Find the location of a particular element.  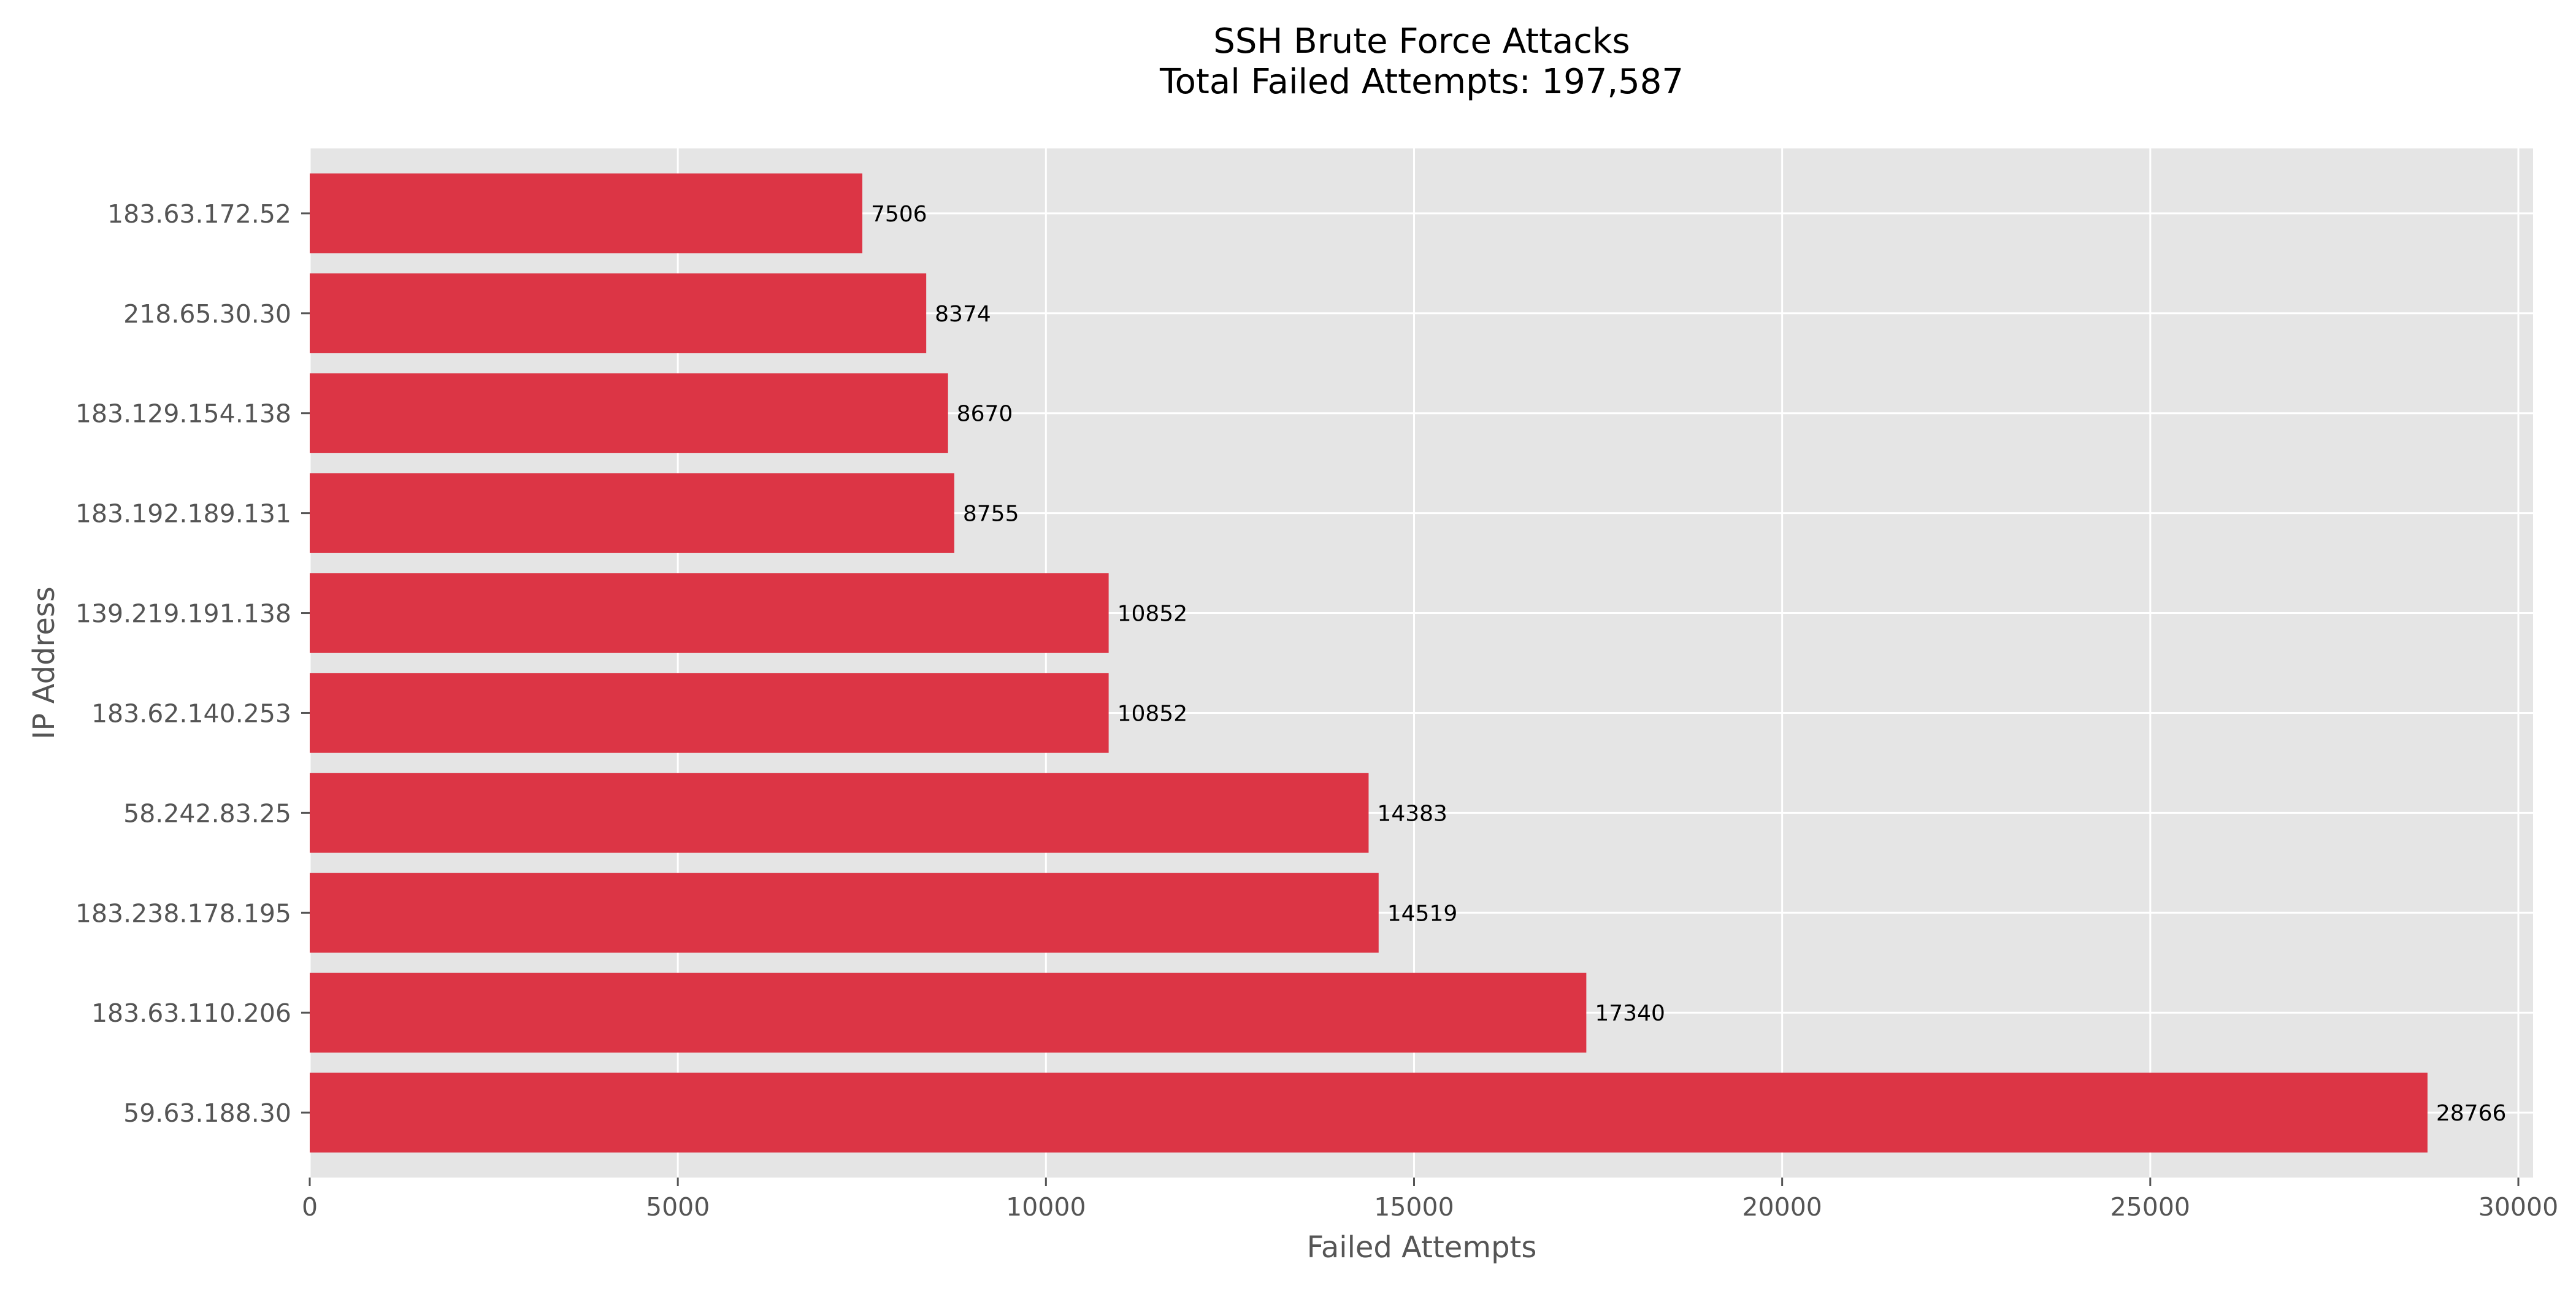

x-axis-label: Failed Attempts is located at coordinates (1422, 1247).